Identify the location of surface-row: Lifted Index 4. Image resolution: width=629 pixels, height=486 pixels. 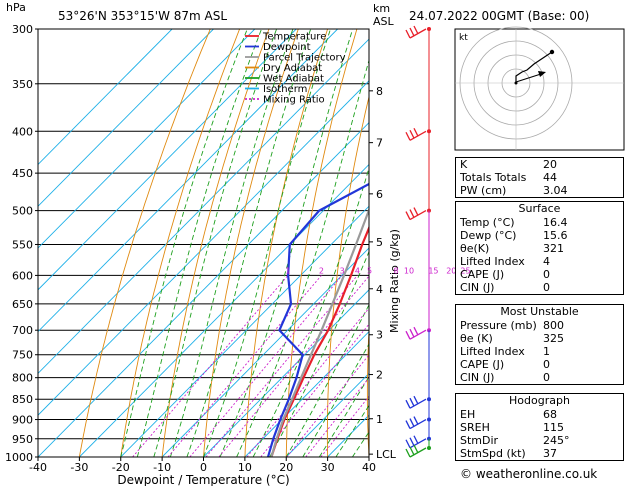
(505, 261).